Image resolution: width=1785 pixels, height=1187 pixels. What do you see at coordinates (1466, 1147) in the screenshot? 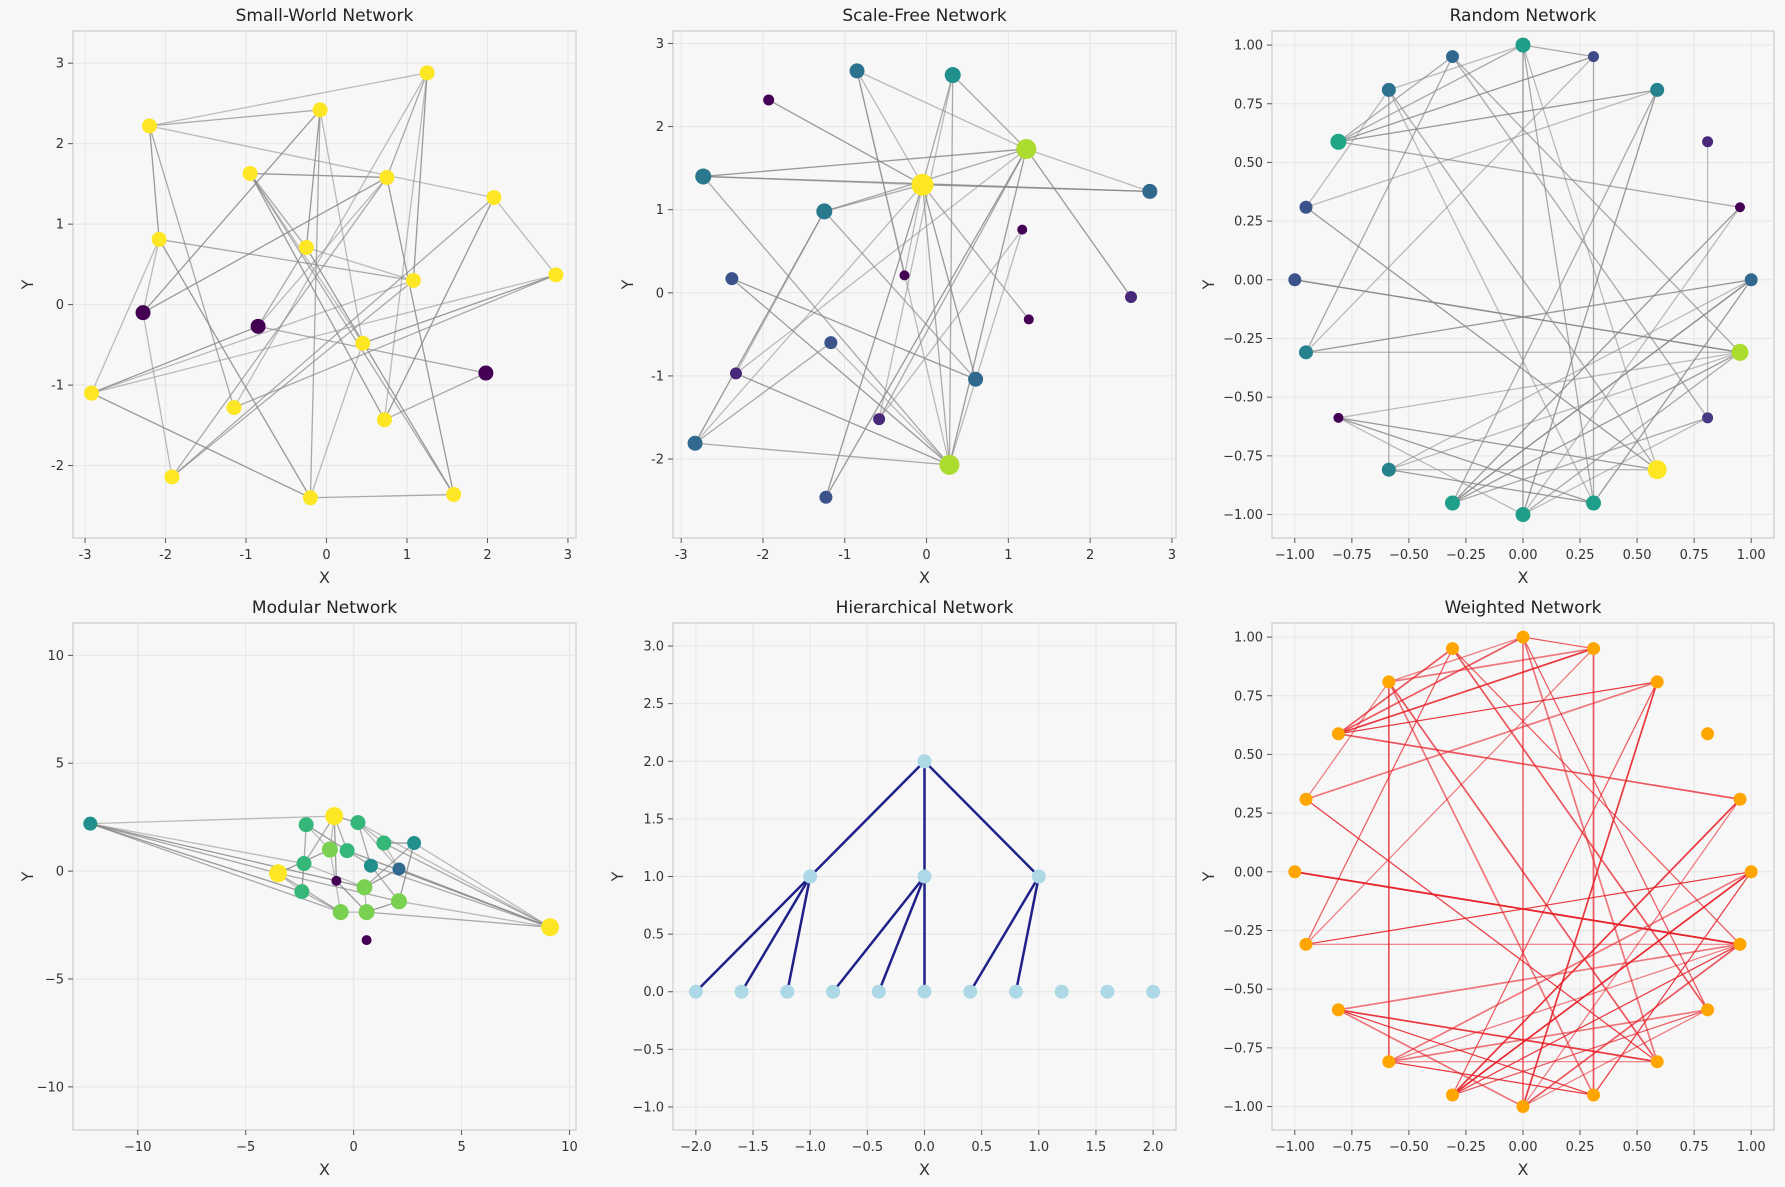
I see `x-tick-label: −0.25` at bounding box center [1466, 1147].